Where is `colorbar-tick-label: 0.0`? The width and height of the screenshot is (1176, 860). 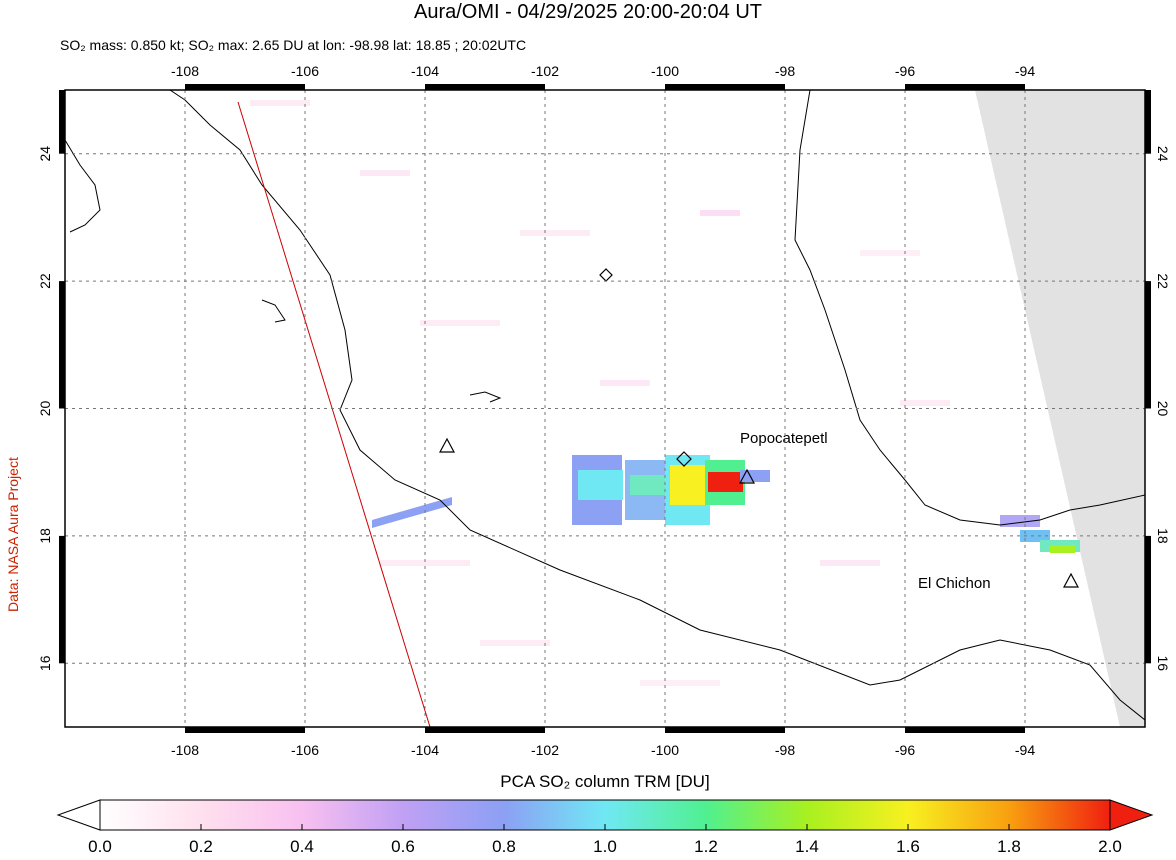
colorbar-tick-label: 0.0 is located at coordinates (100, 846).